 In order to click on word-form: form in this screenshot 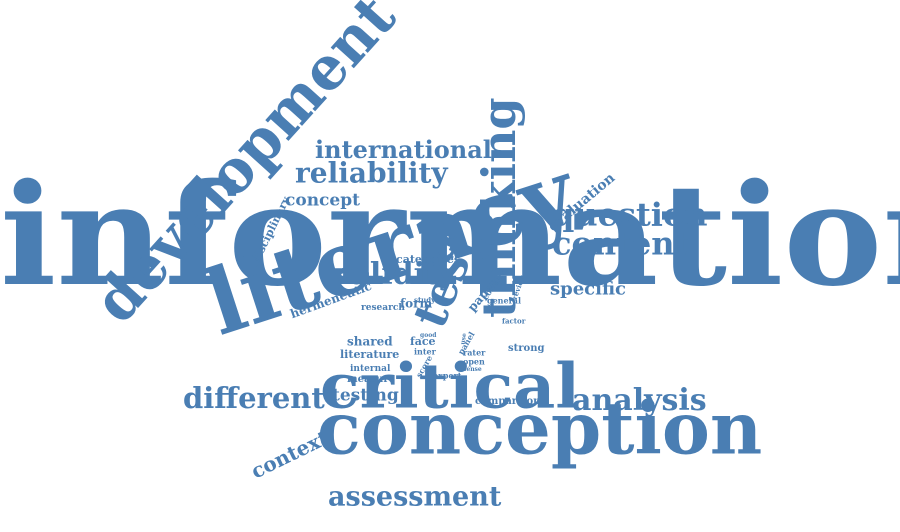, I will do `click(416, 303)`.